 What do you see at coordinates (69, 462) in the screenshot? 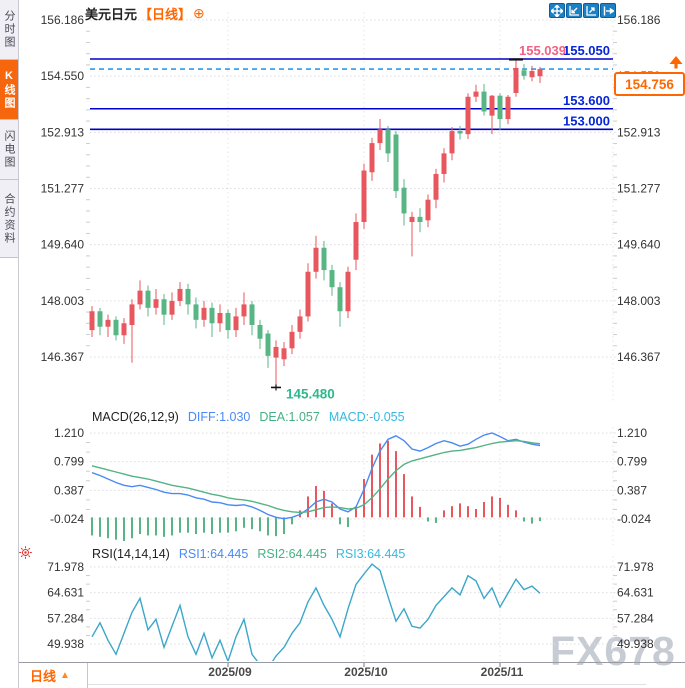
I see `y-axis-label-left: 0.799` at bounding box center [69, 462].